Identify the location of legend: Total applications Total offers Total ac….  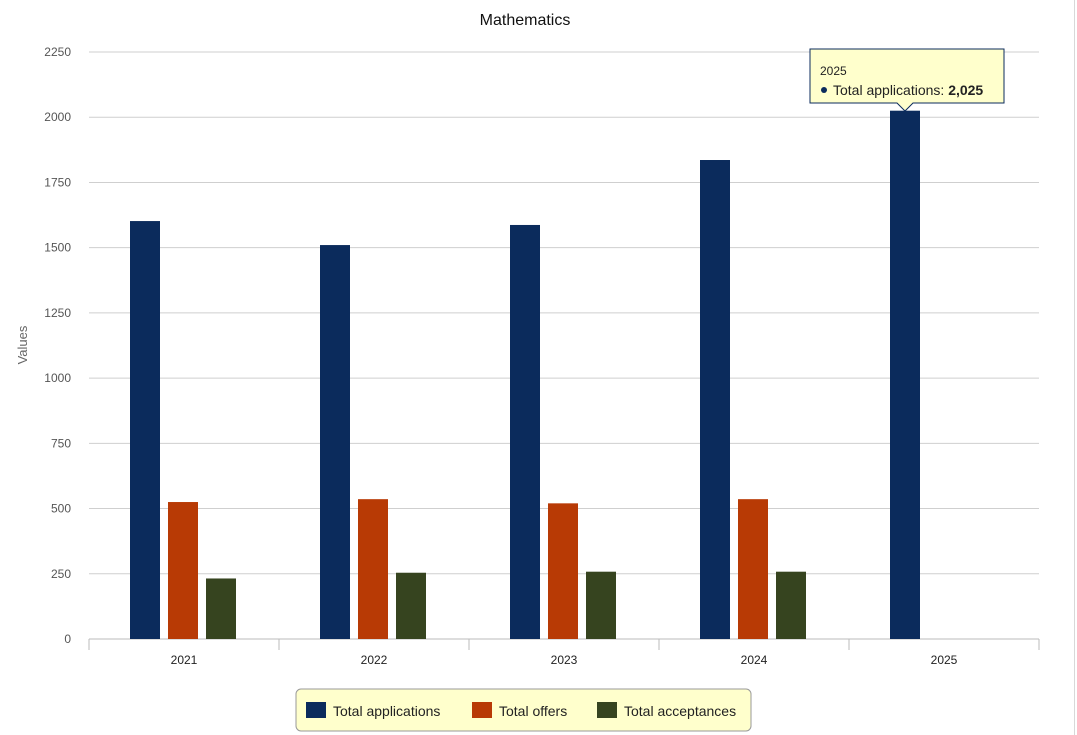
(523, 710).